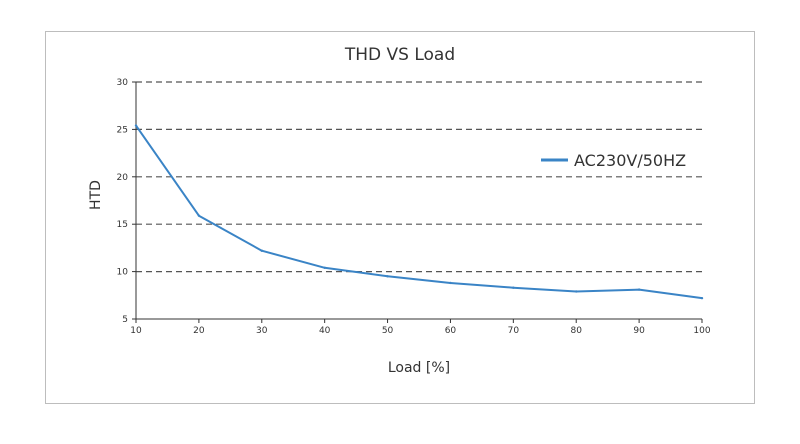 This screenshot has height=444, width=800. Describe the element at coordinates (630, 160) in the screenshot. I see `legend-label: AC230V/50HZ` at that location.